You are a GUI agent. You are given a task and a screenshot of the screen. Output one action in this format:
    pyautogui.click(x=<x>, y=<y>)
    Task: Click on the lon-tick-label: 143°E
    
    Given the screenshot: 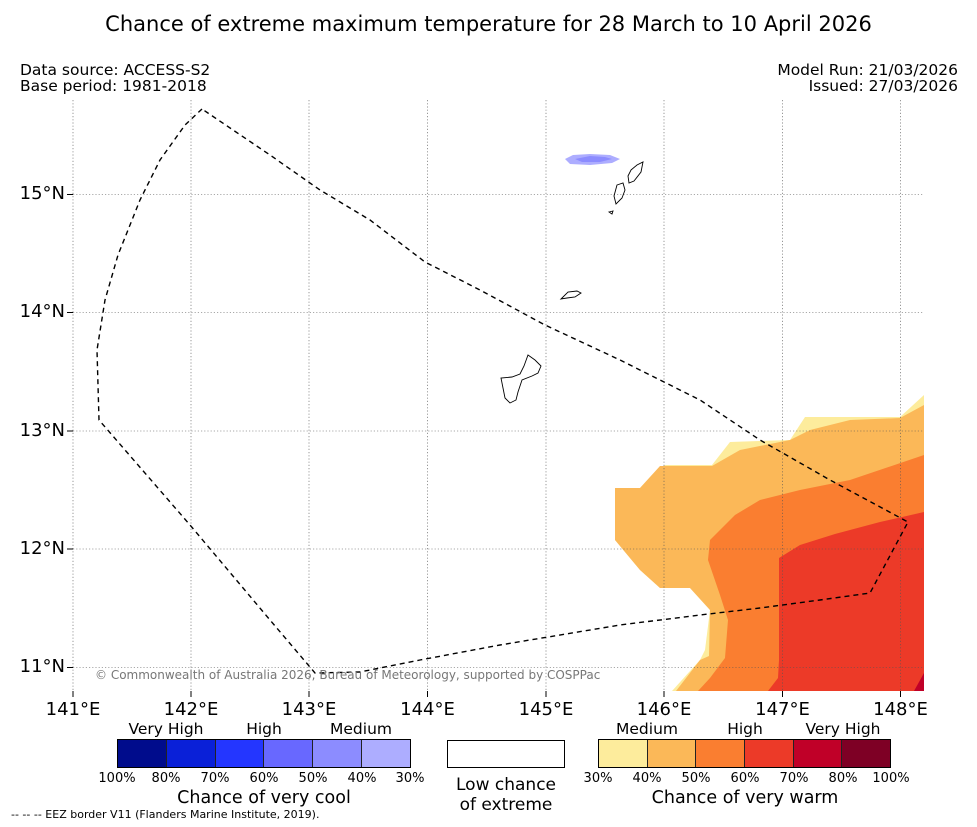 What is the action you would take?
    pyautogui.click(x=309, y=709)
    